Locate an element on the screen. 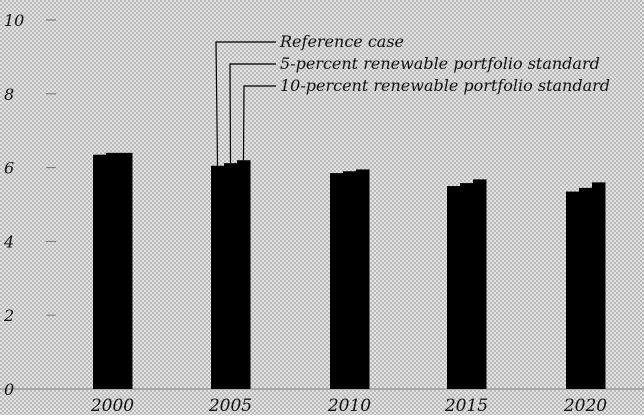  bar-1-2020 is located at coordinates (573, 290).